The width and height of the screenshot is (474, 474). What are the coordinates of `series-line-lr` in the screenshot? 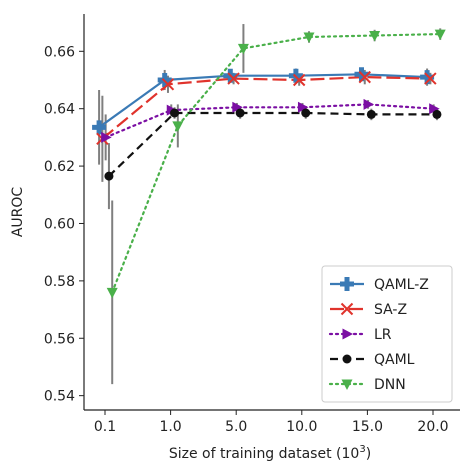 It's located at (269, 121).